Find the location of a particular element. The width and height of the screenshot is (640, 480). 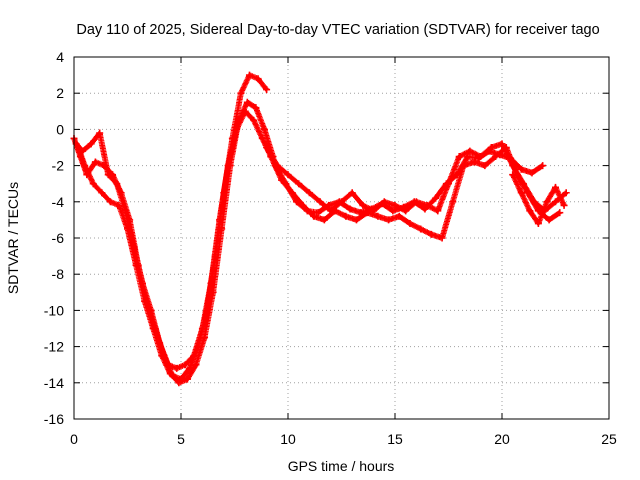

series-trace is located at coordinates (409, 182).